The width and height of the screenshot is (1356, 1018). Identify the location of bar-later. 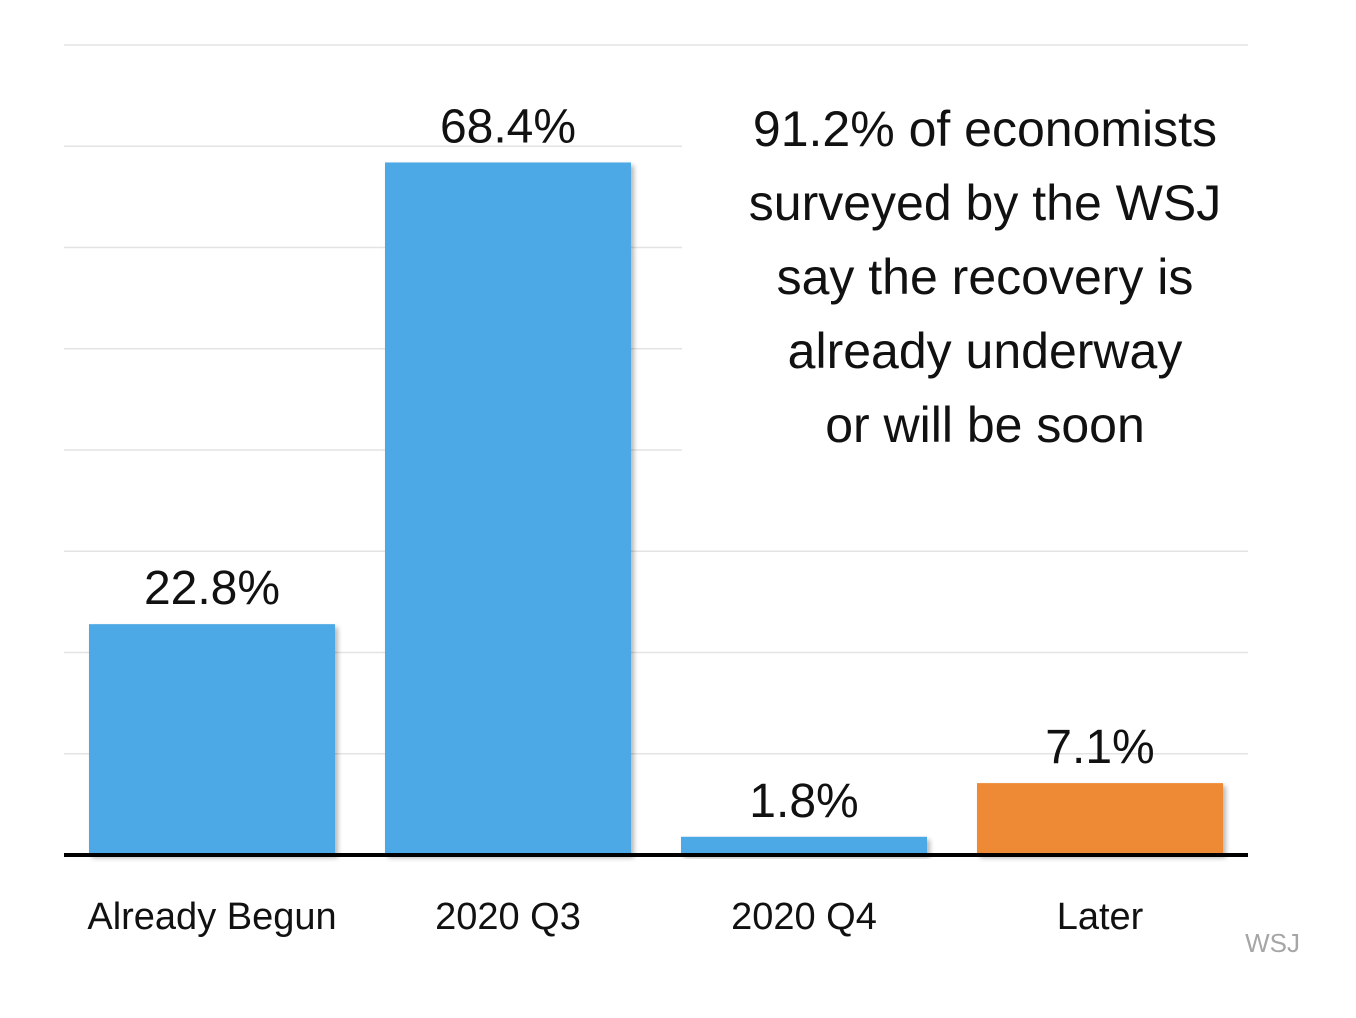
(1100, 819).